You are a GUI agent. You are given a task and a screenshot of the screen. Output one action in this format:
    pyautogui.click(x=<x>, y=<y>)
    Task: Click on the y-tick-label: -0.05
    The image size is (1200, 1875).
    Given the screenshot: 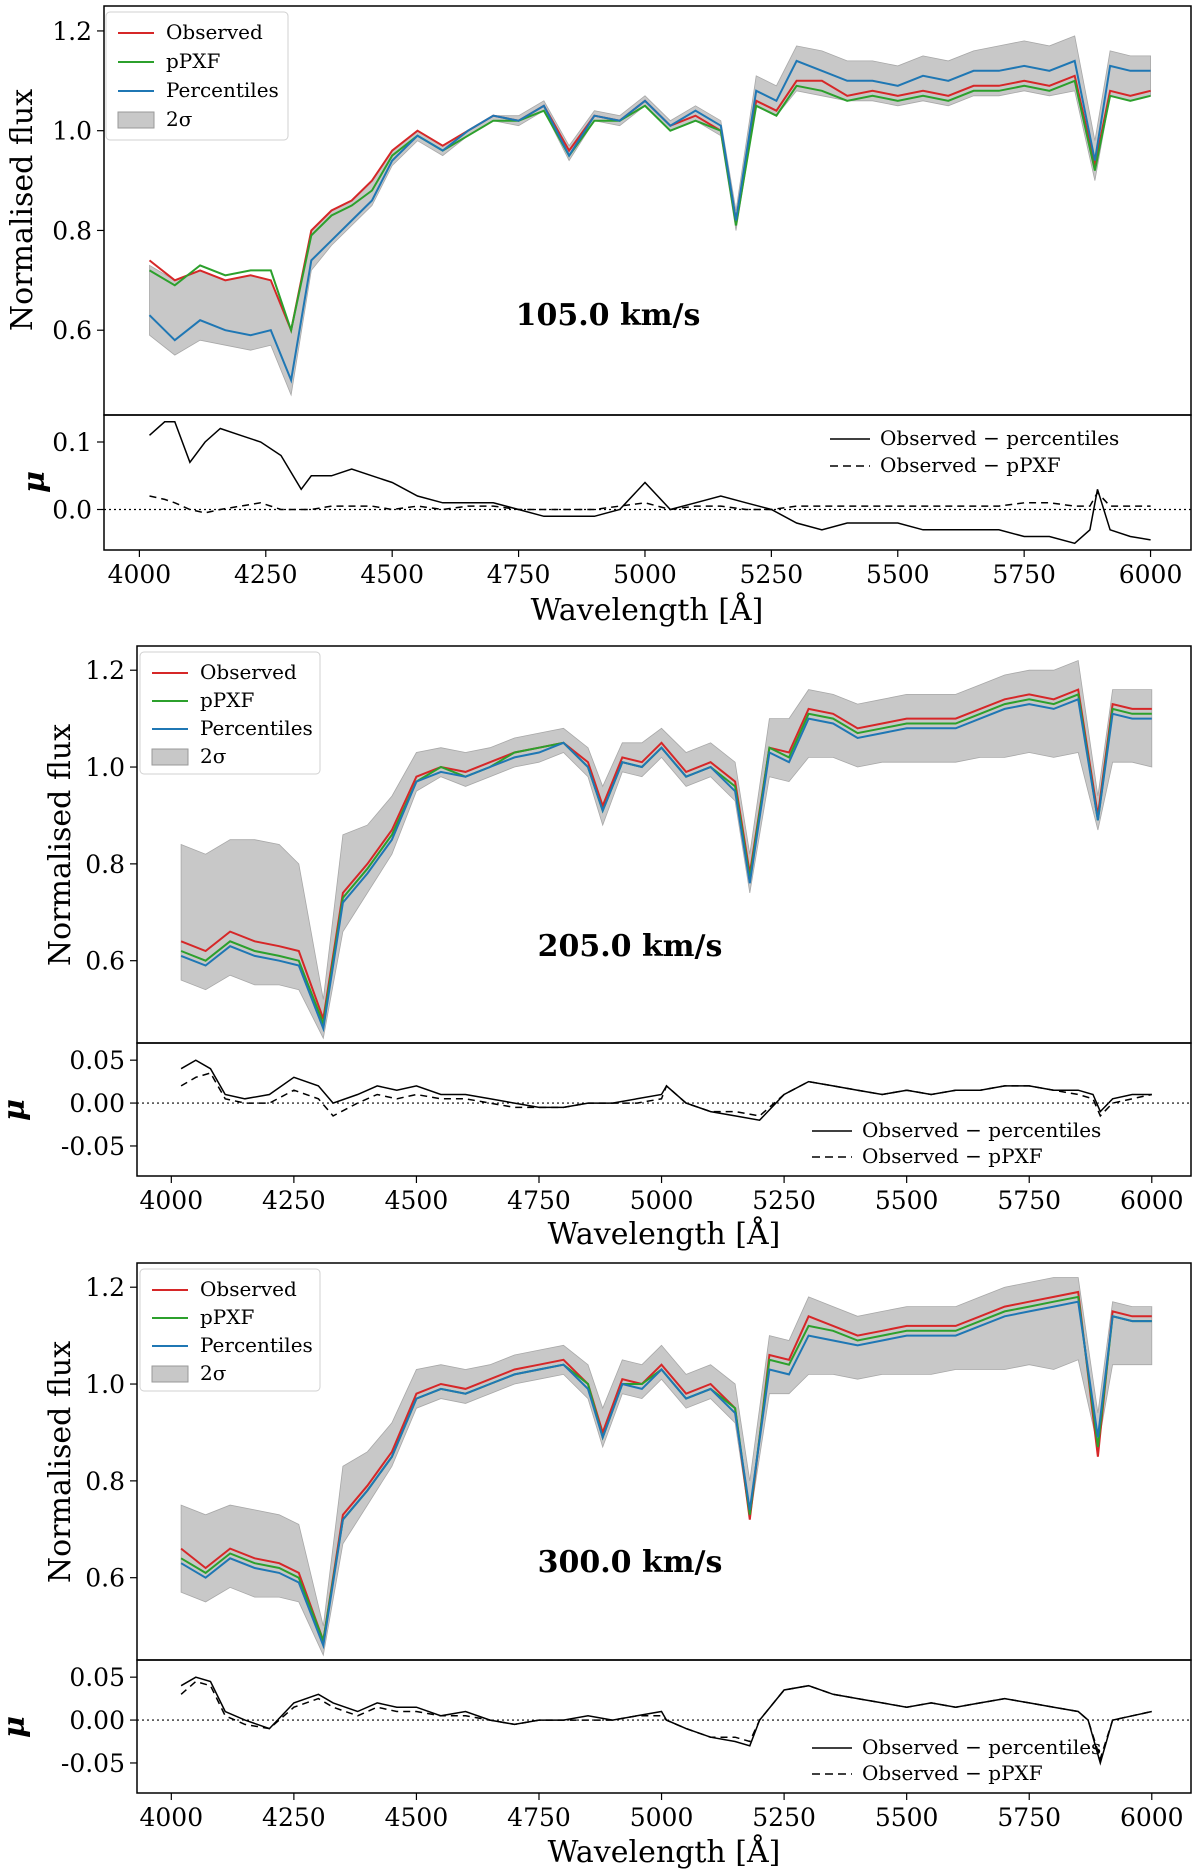 What is the action you would take?
    pyautogui.click(x=93, y=1146)
    